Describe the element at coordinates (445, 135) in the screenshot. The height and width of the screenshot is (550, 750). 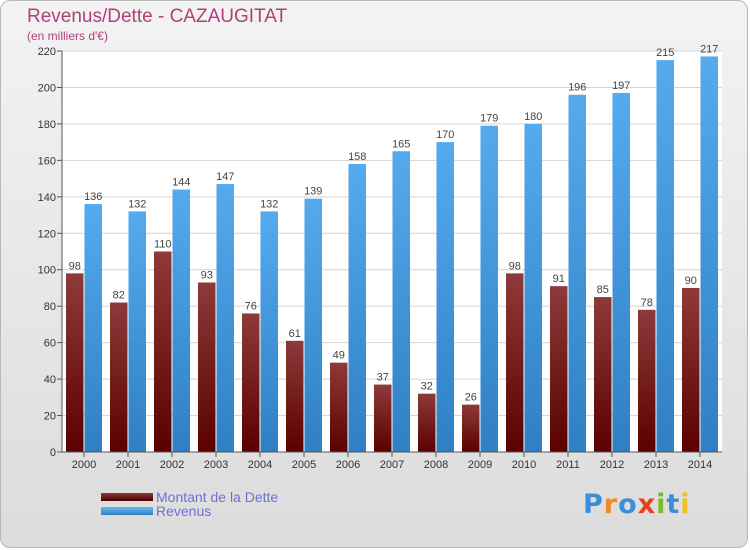
I see `data-label-revenus: 170` at that location.